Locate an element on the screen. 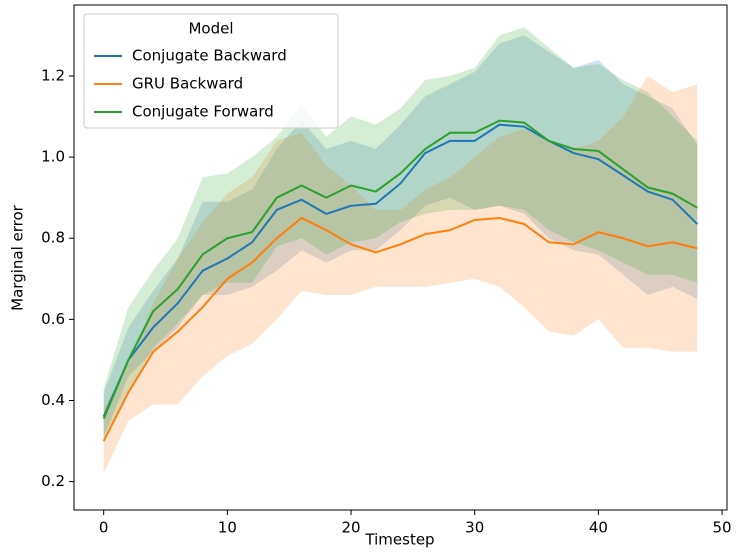  legend-label: Conjugate Forward is located at coordinates (203, 112).